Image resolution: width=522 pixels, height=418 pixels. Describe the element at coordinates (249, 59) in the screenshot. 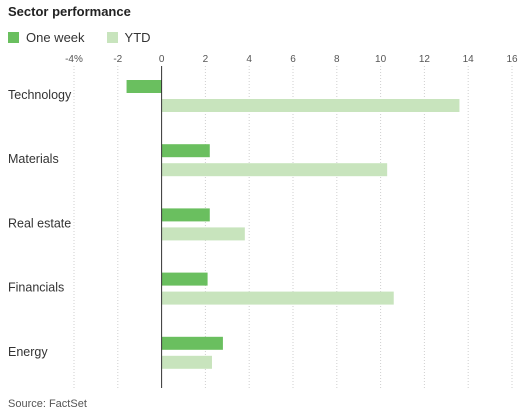

I see `x-tick-label: 4` at that location.